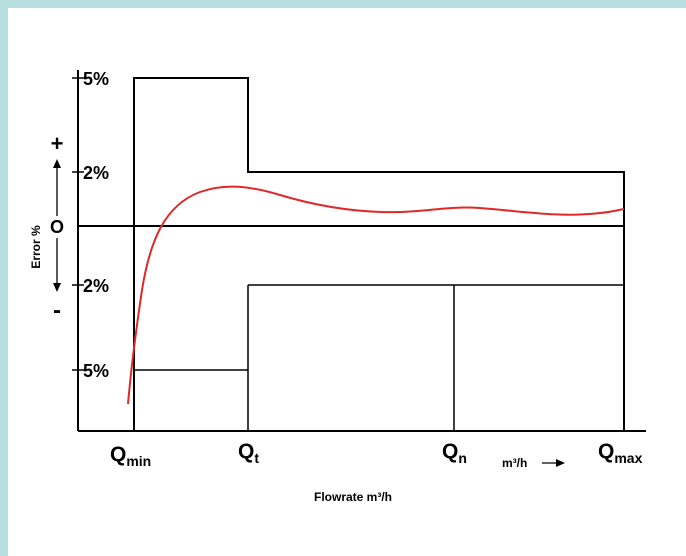 Image resolution: width=686 pixels, height=556 pixels. What do you see at coordinates (138, 461) in the screenshot?
I see `label-qmin-sub: min` at bounding box center [138, 461].